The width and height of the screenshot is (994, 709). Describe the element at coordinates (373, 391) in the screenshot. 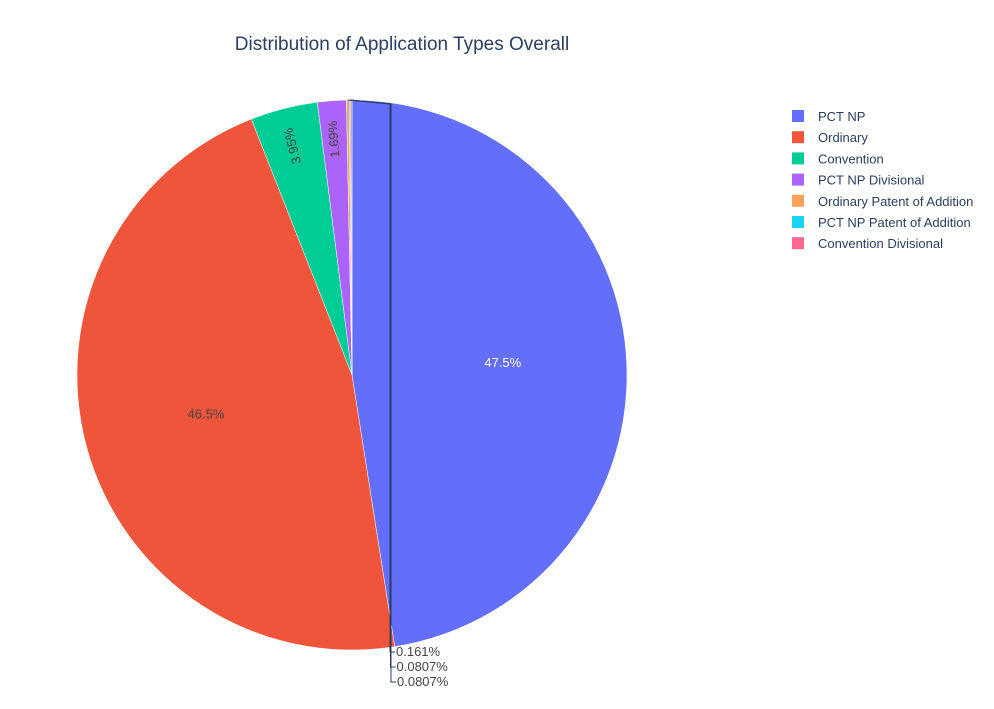

I see `leader-line-convention-divisional` at that location.